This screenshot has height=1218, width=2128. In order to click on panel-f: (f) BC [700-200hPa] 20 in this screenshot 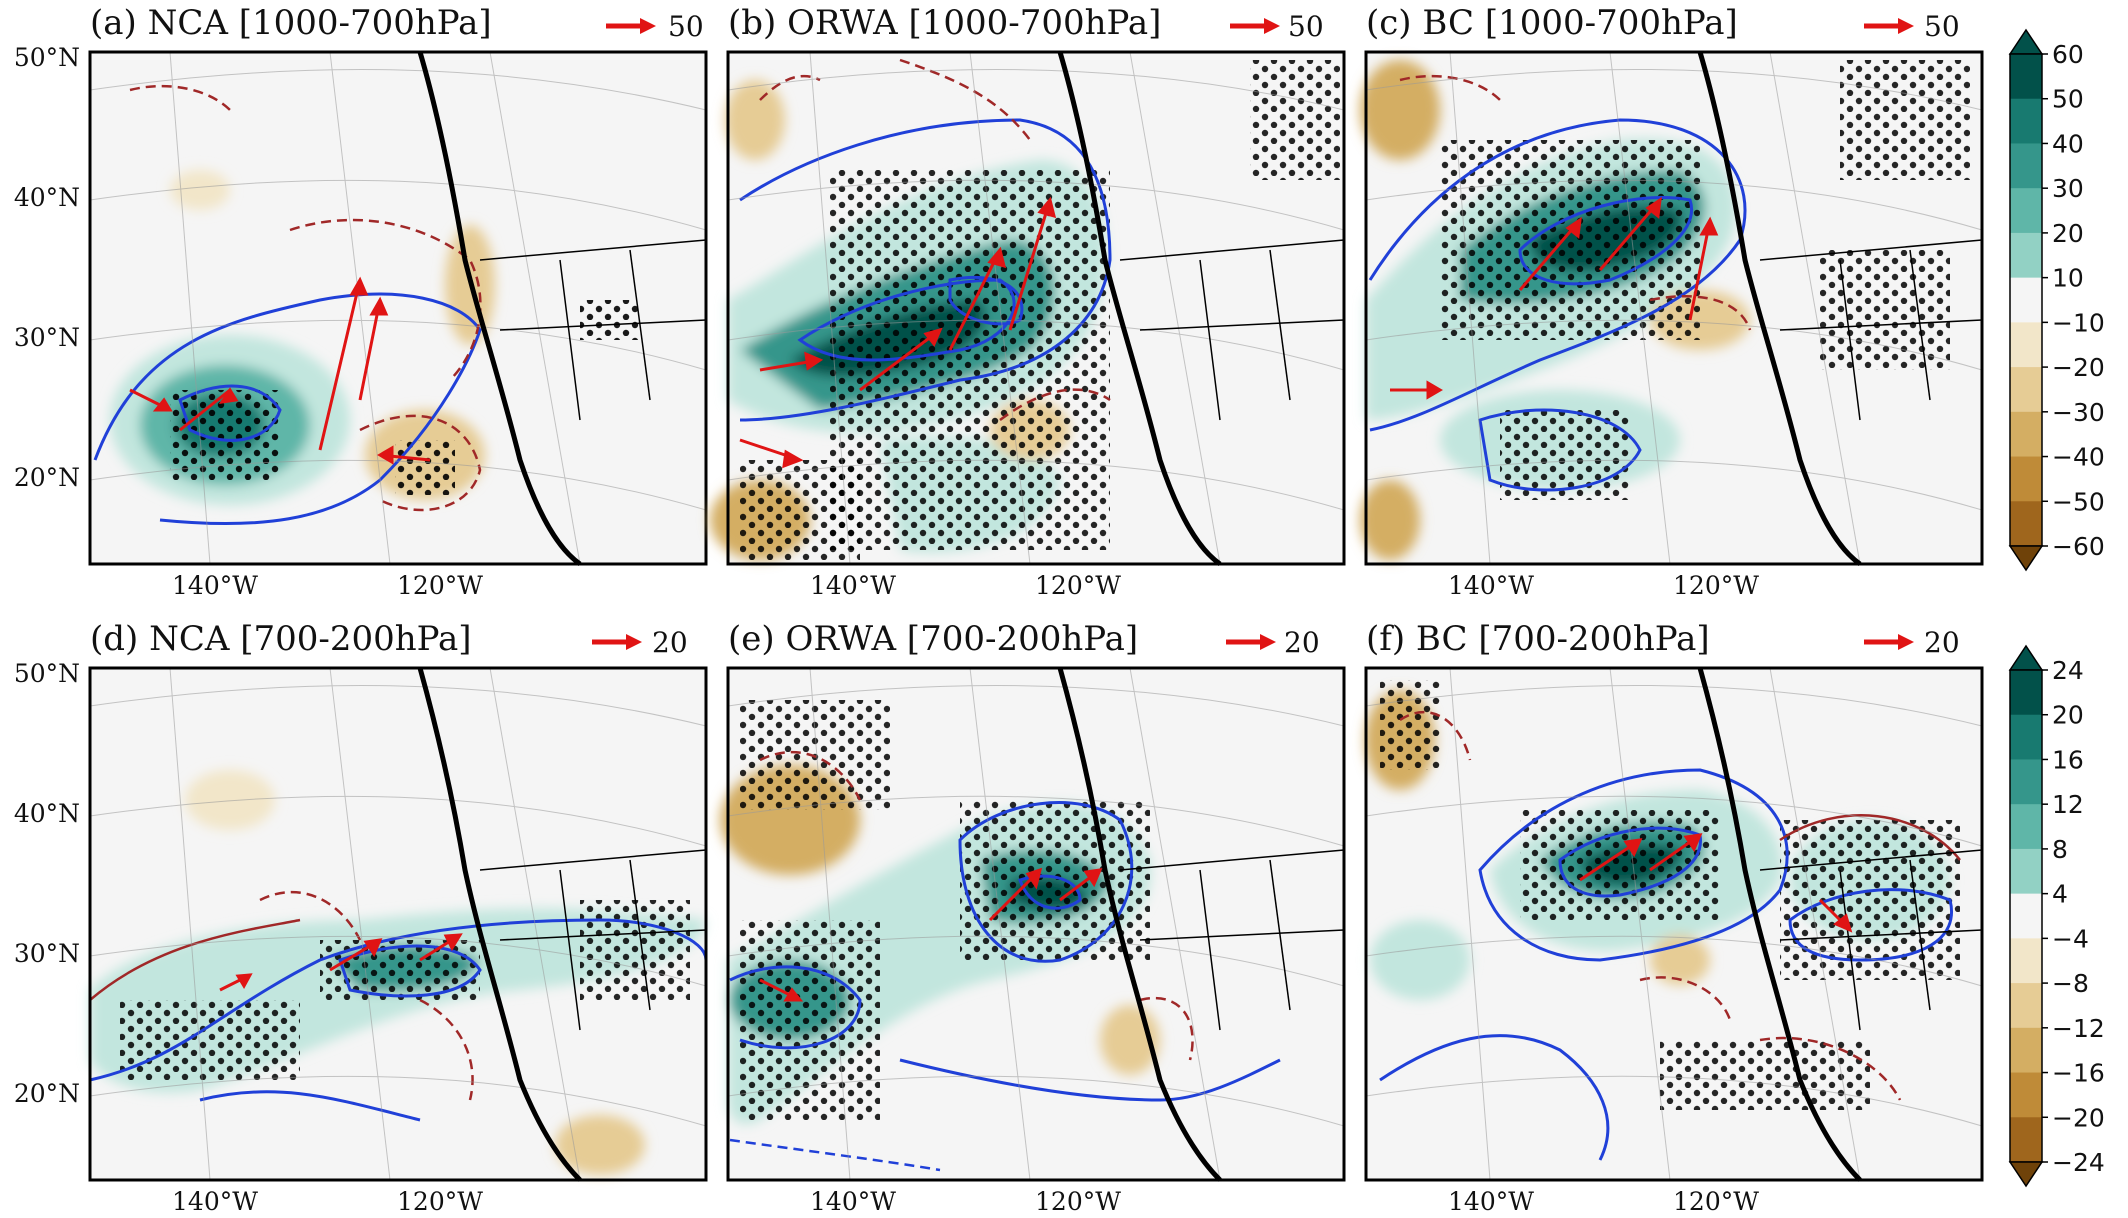, I will do `click(1674, 900)`.